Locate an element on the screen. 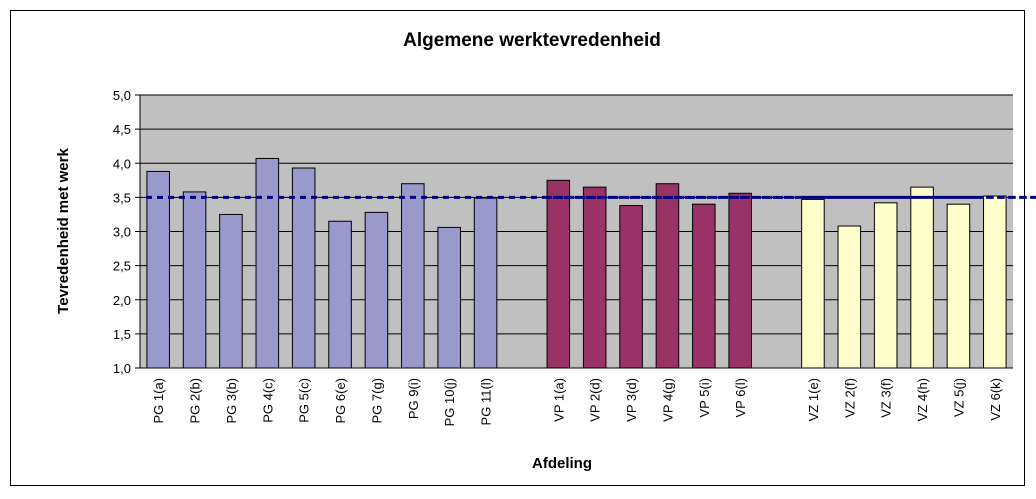 The height and width of the screenshot is (499, 1036). x-tick-label: PG 3(b) is located at coordinates (231, 401).